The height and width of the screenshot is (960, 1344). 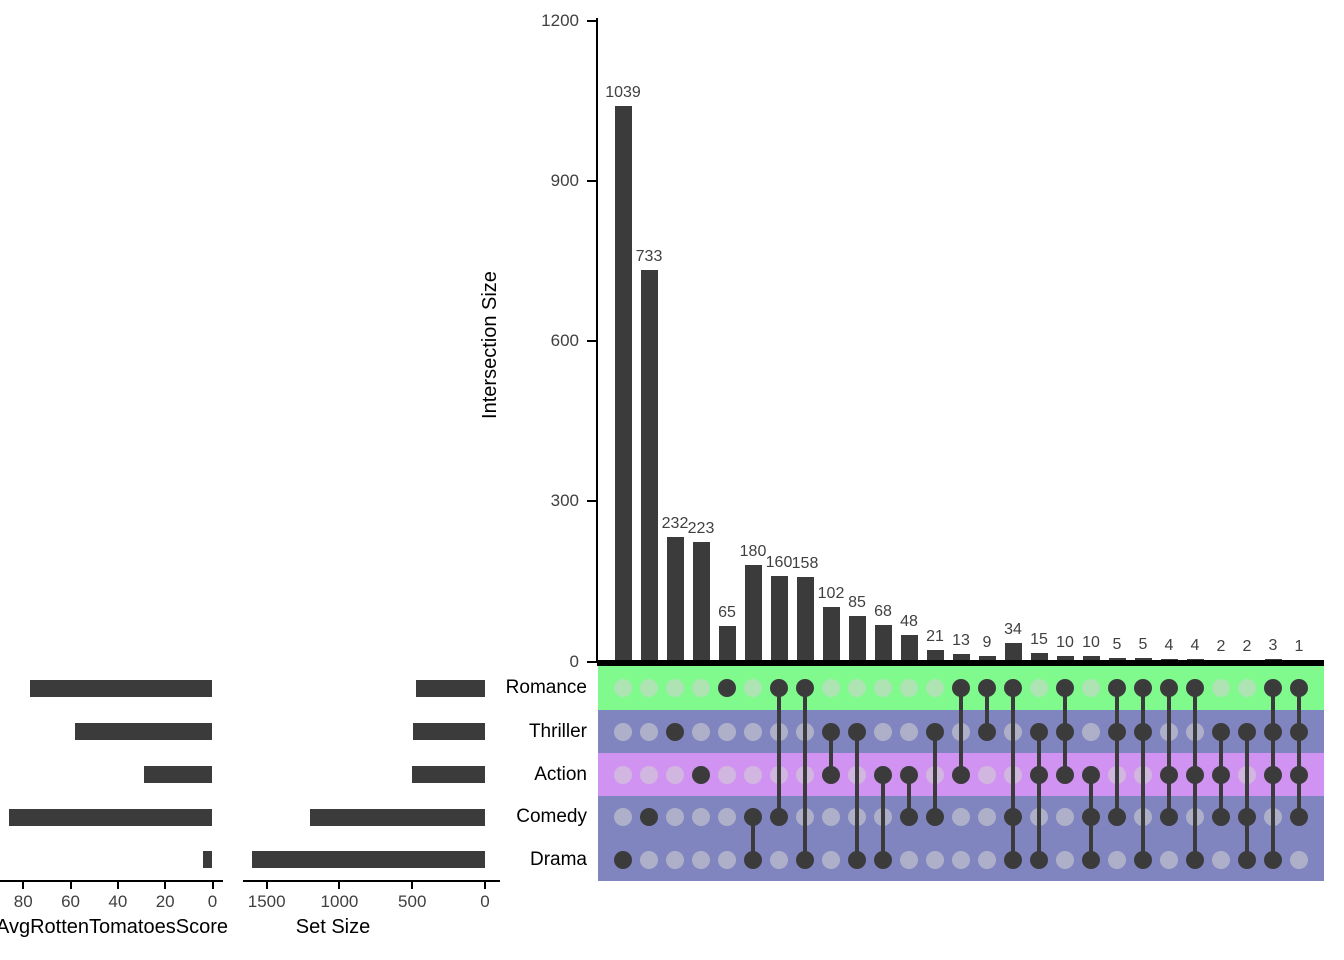 What do you see at coordinates (857, 602) in the screenshot?
I see `intersection-bar-value-label: 85` at bounding box center [857, 602].